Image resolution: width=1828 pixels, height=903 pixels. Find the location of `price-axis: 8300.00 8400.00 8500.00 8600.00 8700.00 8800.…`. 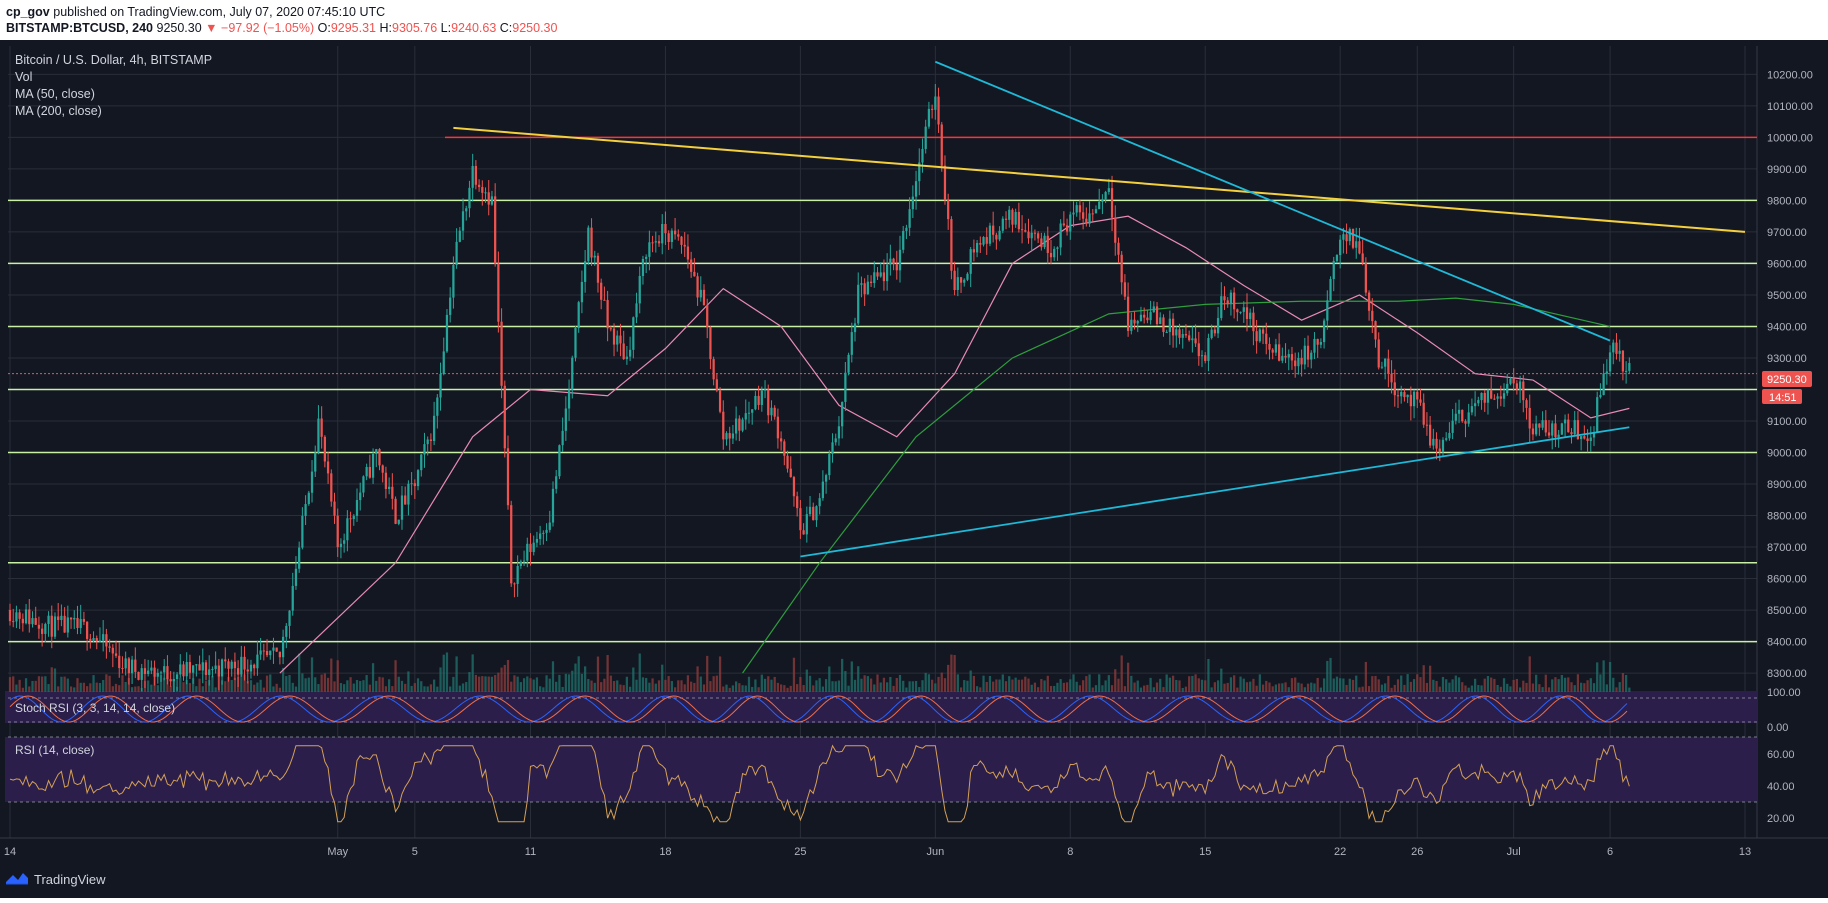

price-axis: 8300.00 8400.00 8500.00 8600.00 8700.00 8800.… is located at coordinates (1790, 447).